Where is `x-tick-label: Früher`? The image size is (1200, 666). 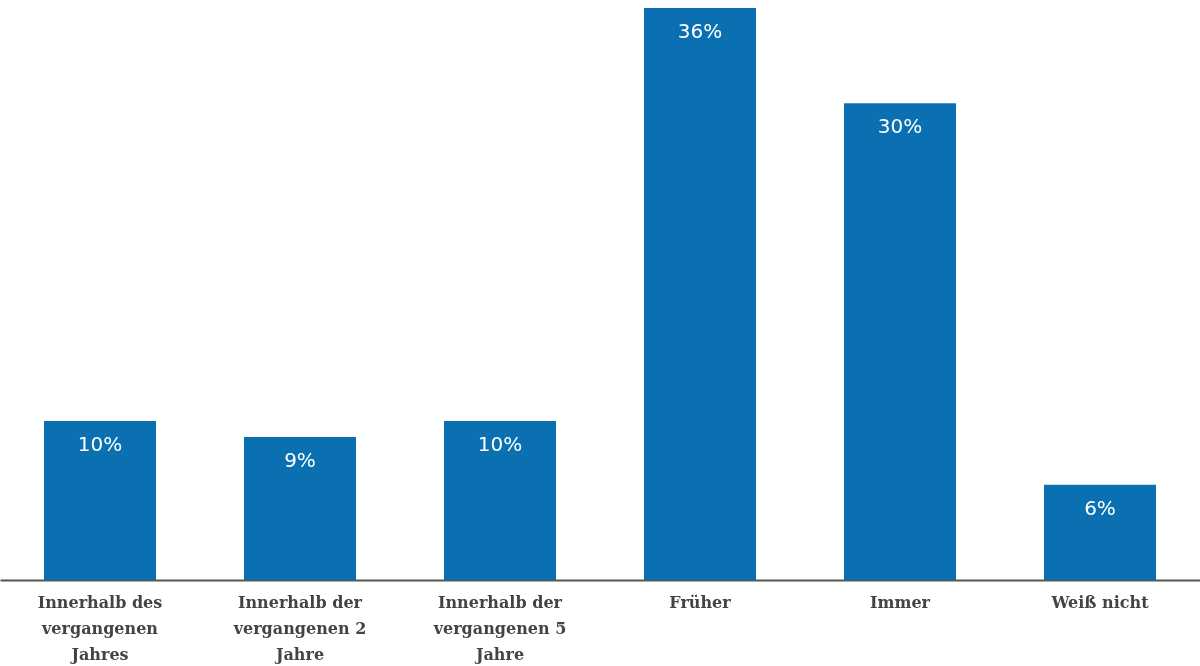
x-tick-label: Früher is located at coordinates (700, 602).